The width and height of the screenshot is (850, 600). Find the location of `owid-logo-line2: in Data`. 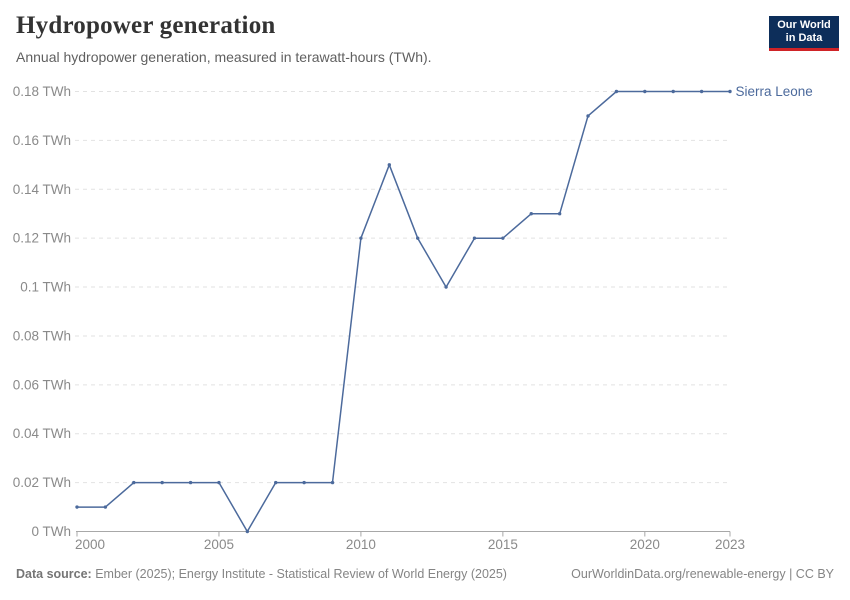

owid-logo-line2: in Data is located at coordinates (804, 38).